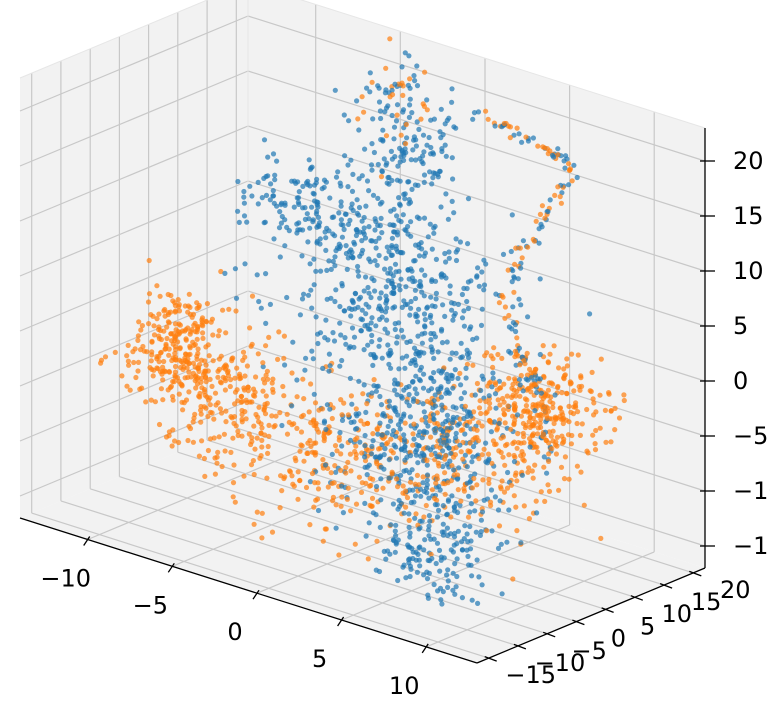 This screenshot has width=770, height=716. Describe the element at coordinates (748, 161) in the screenshot. I see `z-tick-label: 20` at that location.